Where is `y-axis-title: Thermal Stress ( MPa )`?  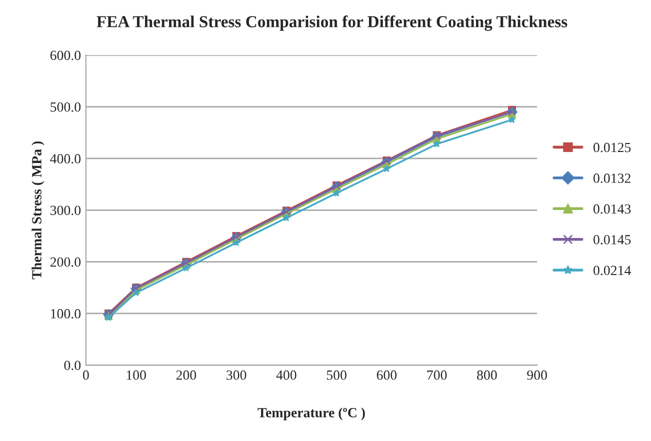
y-axis-title: Thermal Stress ( MPa ) is located at coordinates (38, 210).